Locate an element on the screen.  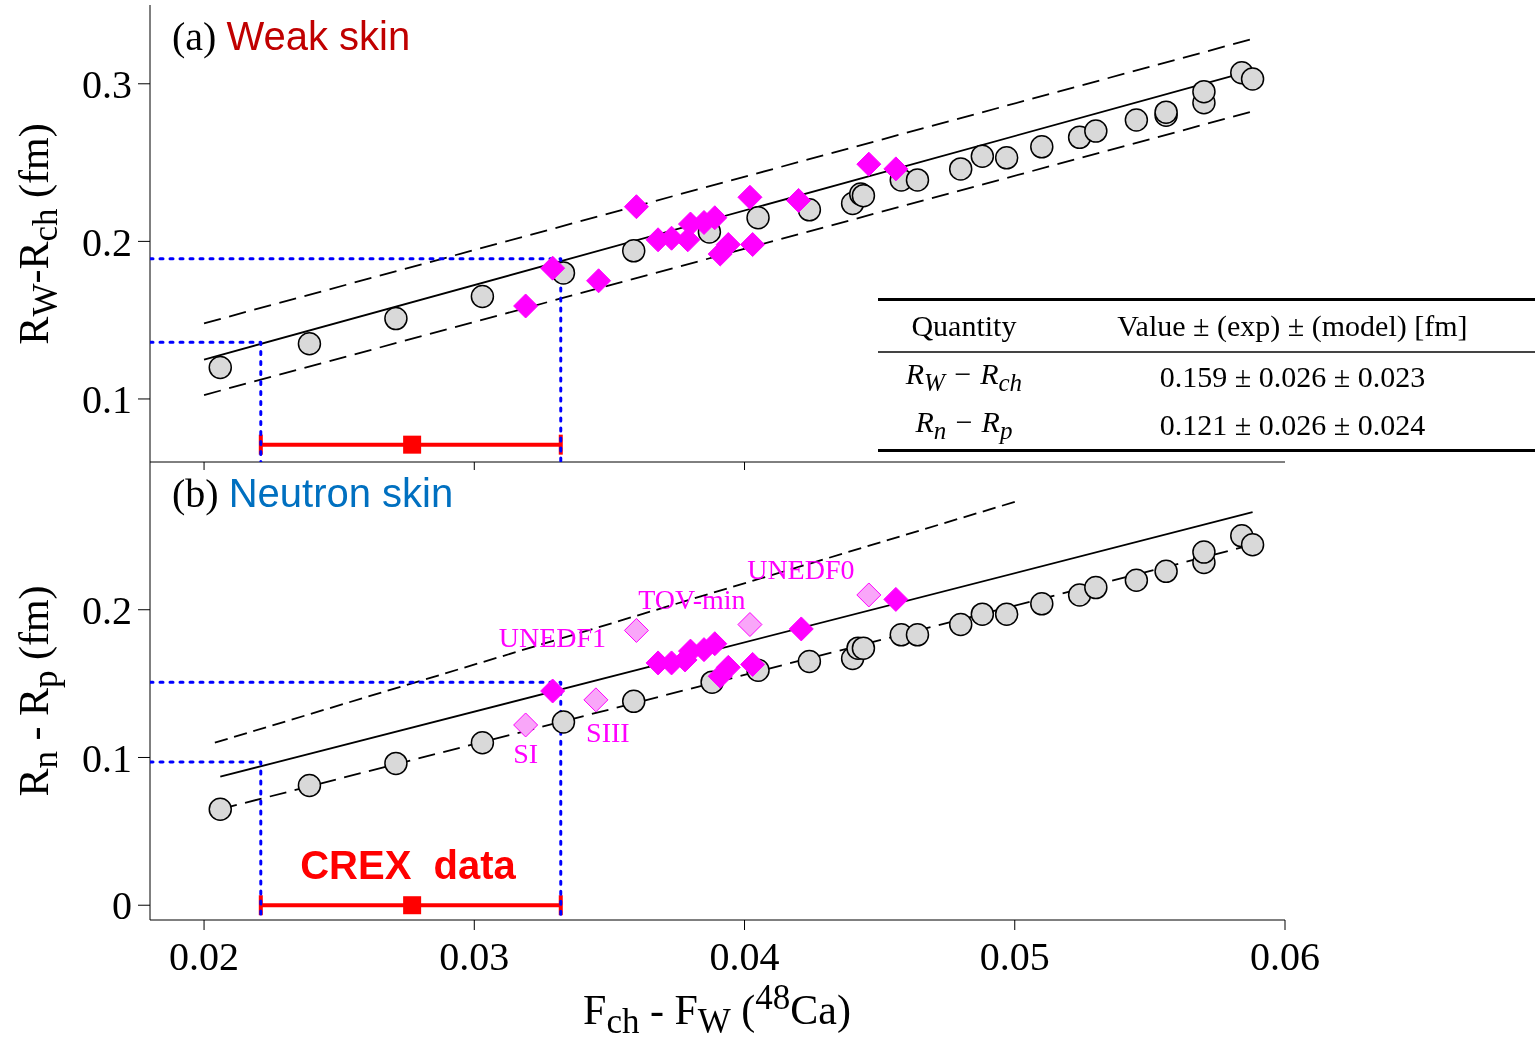
annotation: R$_{n}$ − R$_{p}$ is located at coordinates (964, 425).